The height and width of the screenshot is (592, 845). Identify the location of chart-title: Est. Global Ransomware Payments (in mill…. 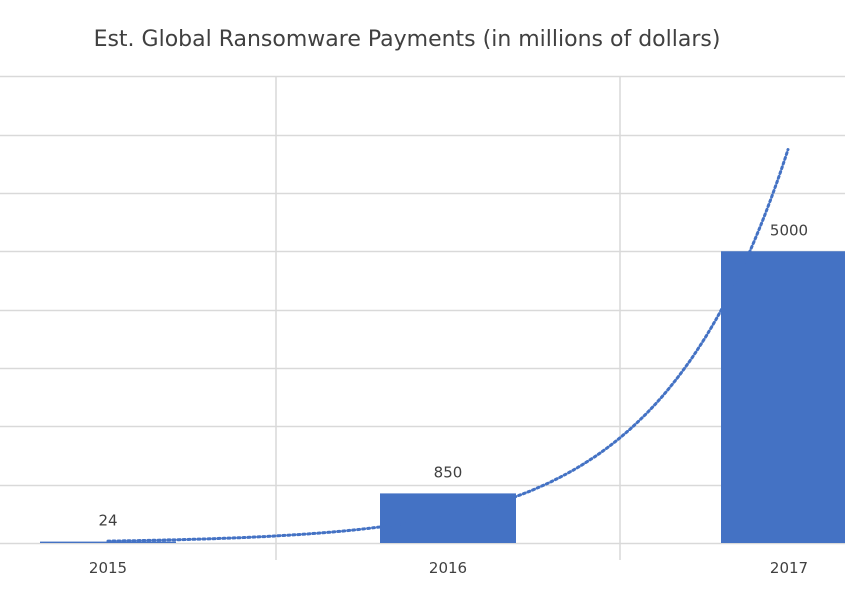
(407, 39).